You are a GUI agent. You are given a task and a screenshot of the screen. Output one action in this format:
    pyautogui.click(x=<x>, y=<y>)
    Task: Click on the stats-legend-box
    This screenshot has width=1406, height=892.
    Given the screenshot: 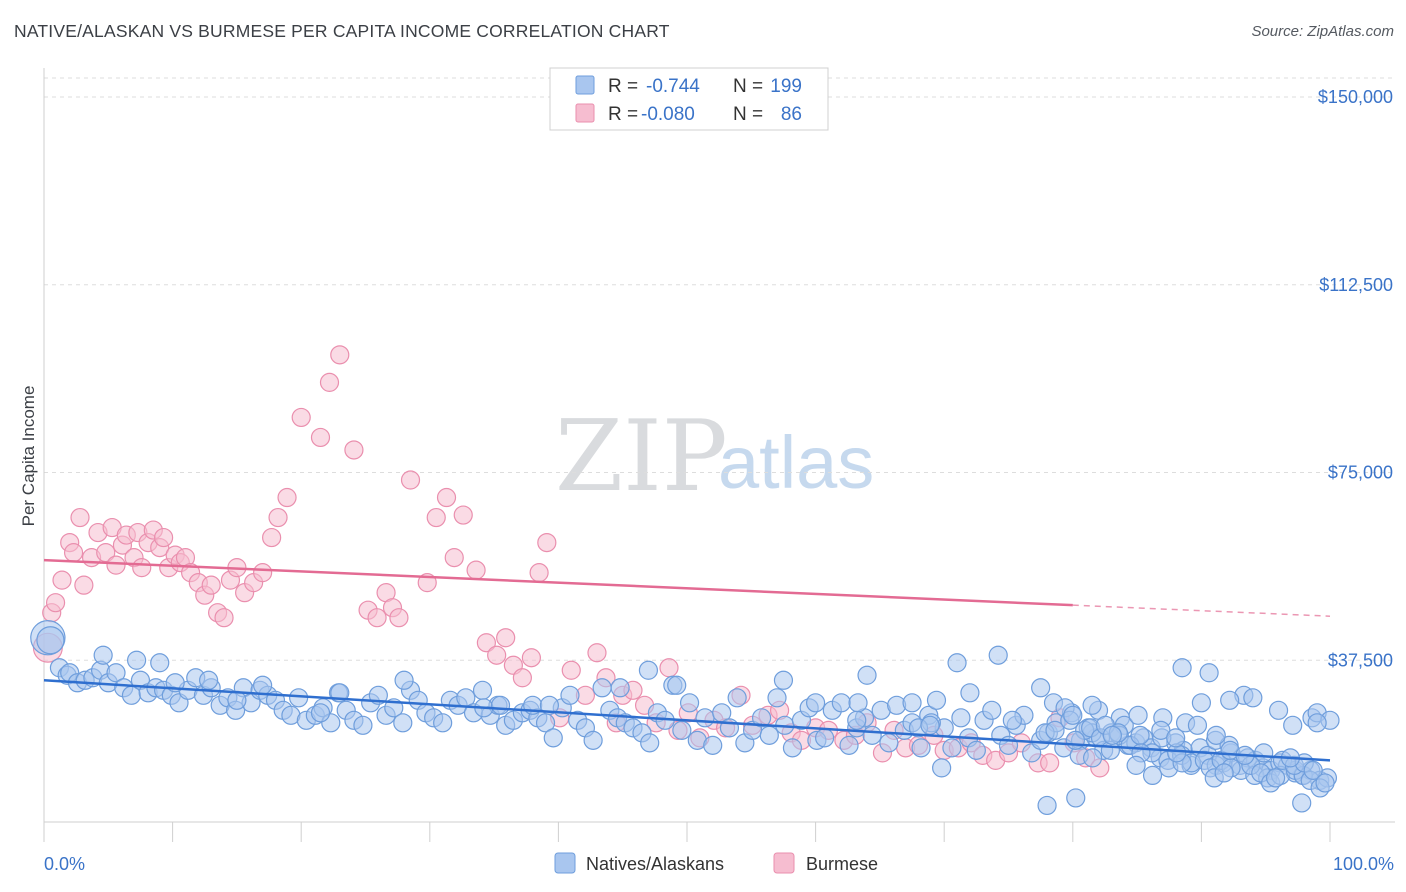 What is the action you would take?
    pyautogui.click(x=689, y=99)
    